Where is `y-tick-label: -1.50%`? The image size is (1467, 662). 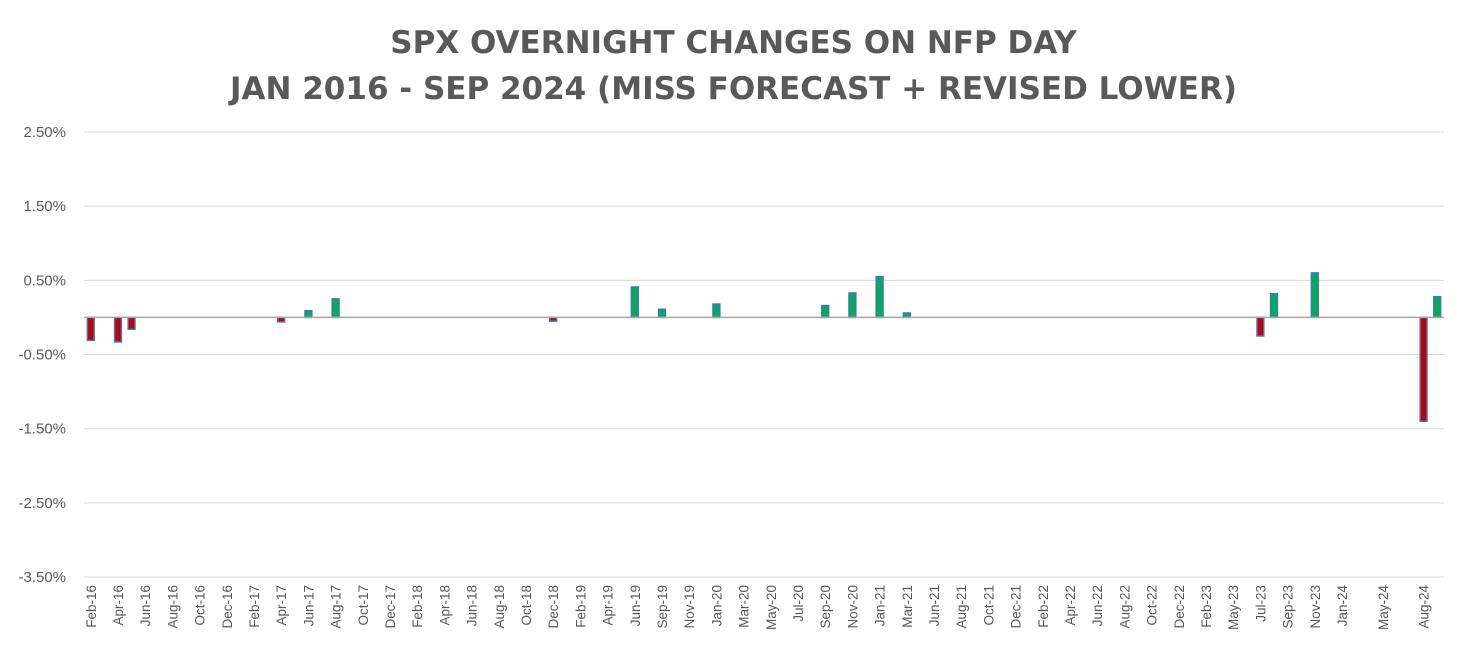
y-tick-label: -1.50% is located at coordinates (42, 429).